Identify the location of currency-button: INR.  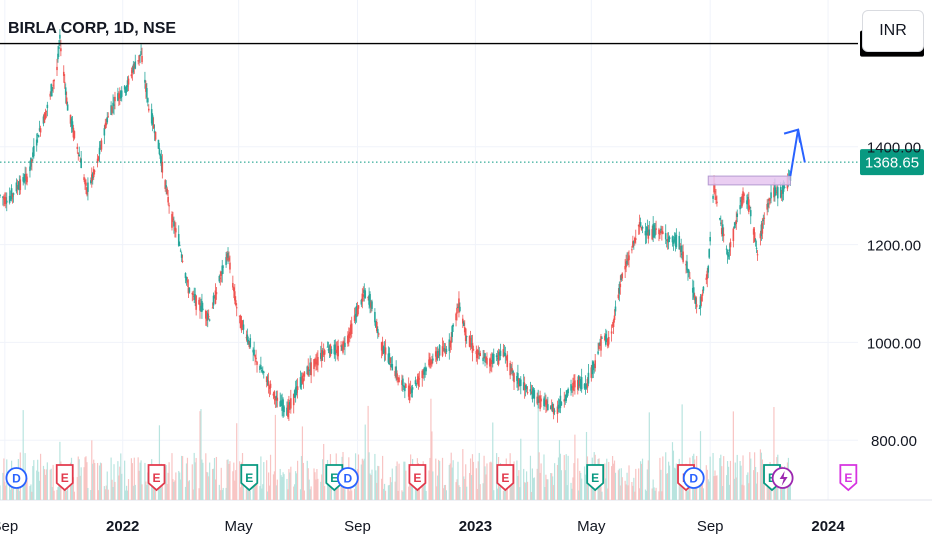
(893, 31).